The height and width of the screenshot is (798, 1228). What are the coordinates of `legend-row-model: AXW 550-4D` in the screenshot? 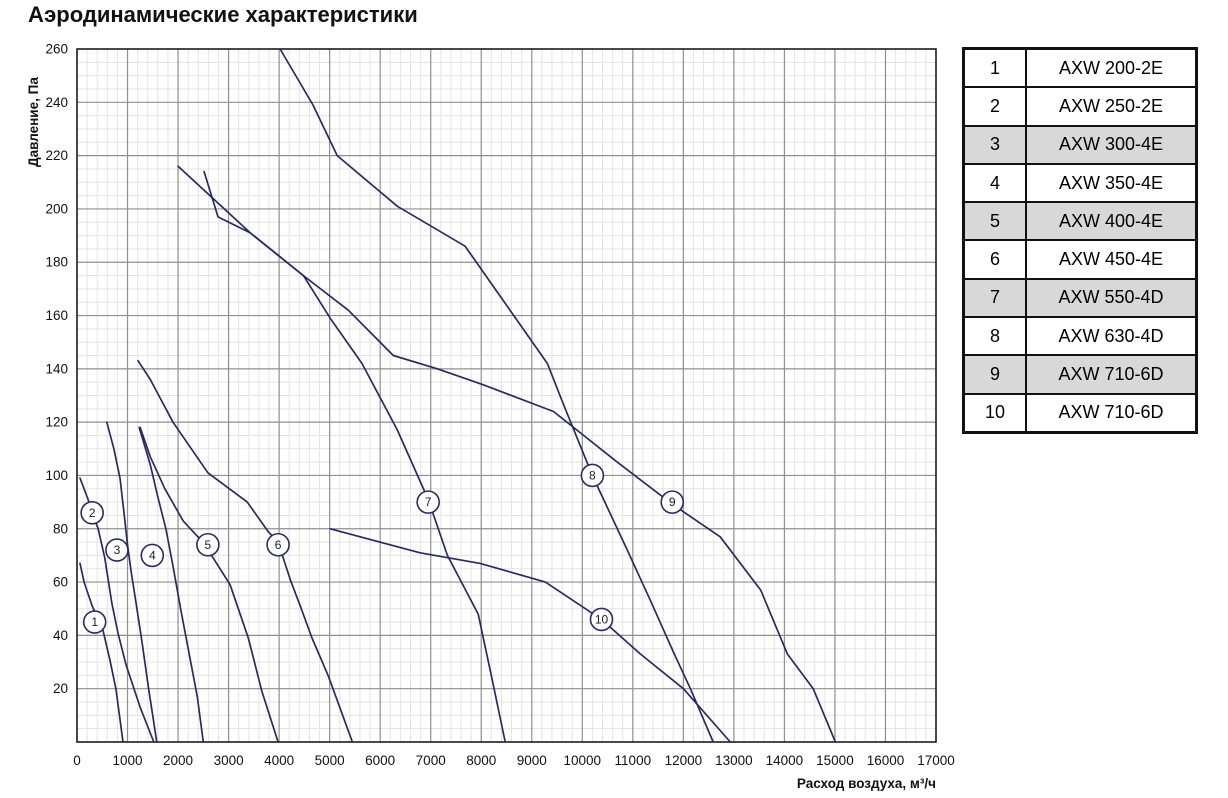 It's located at (1111, 298).